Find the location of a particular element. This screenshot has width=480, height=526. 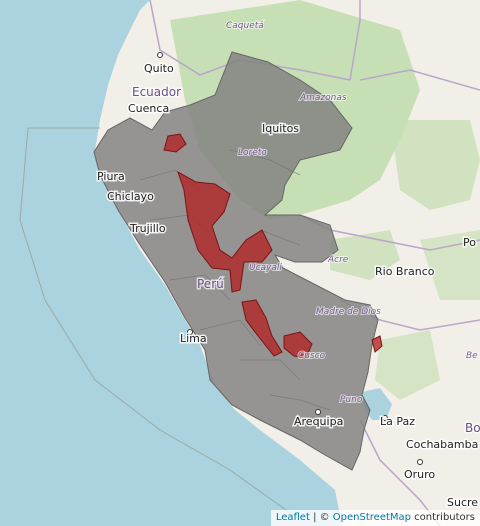

country-label-ecuador: Ecuador is located at coordinates (156, 92).